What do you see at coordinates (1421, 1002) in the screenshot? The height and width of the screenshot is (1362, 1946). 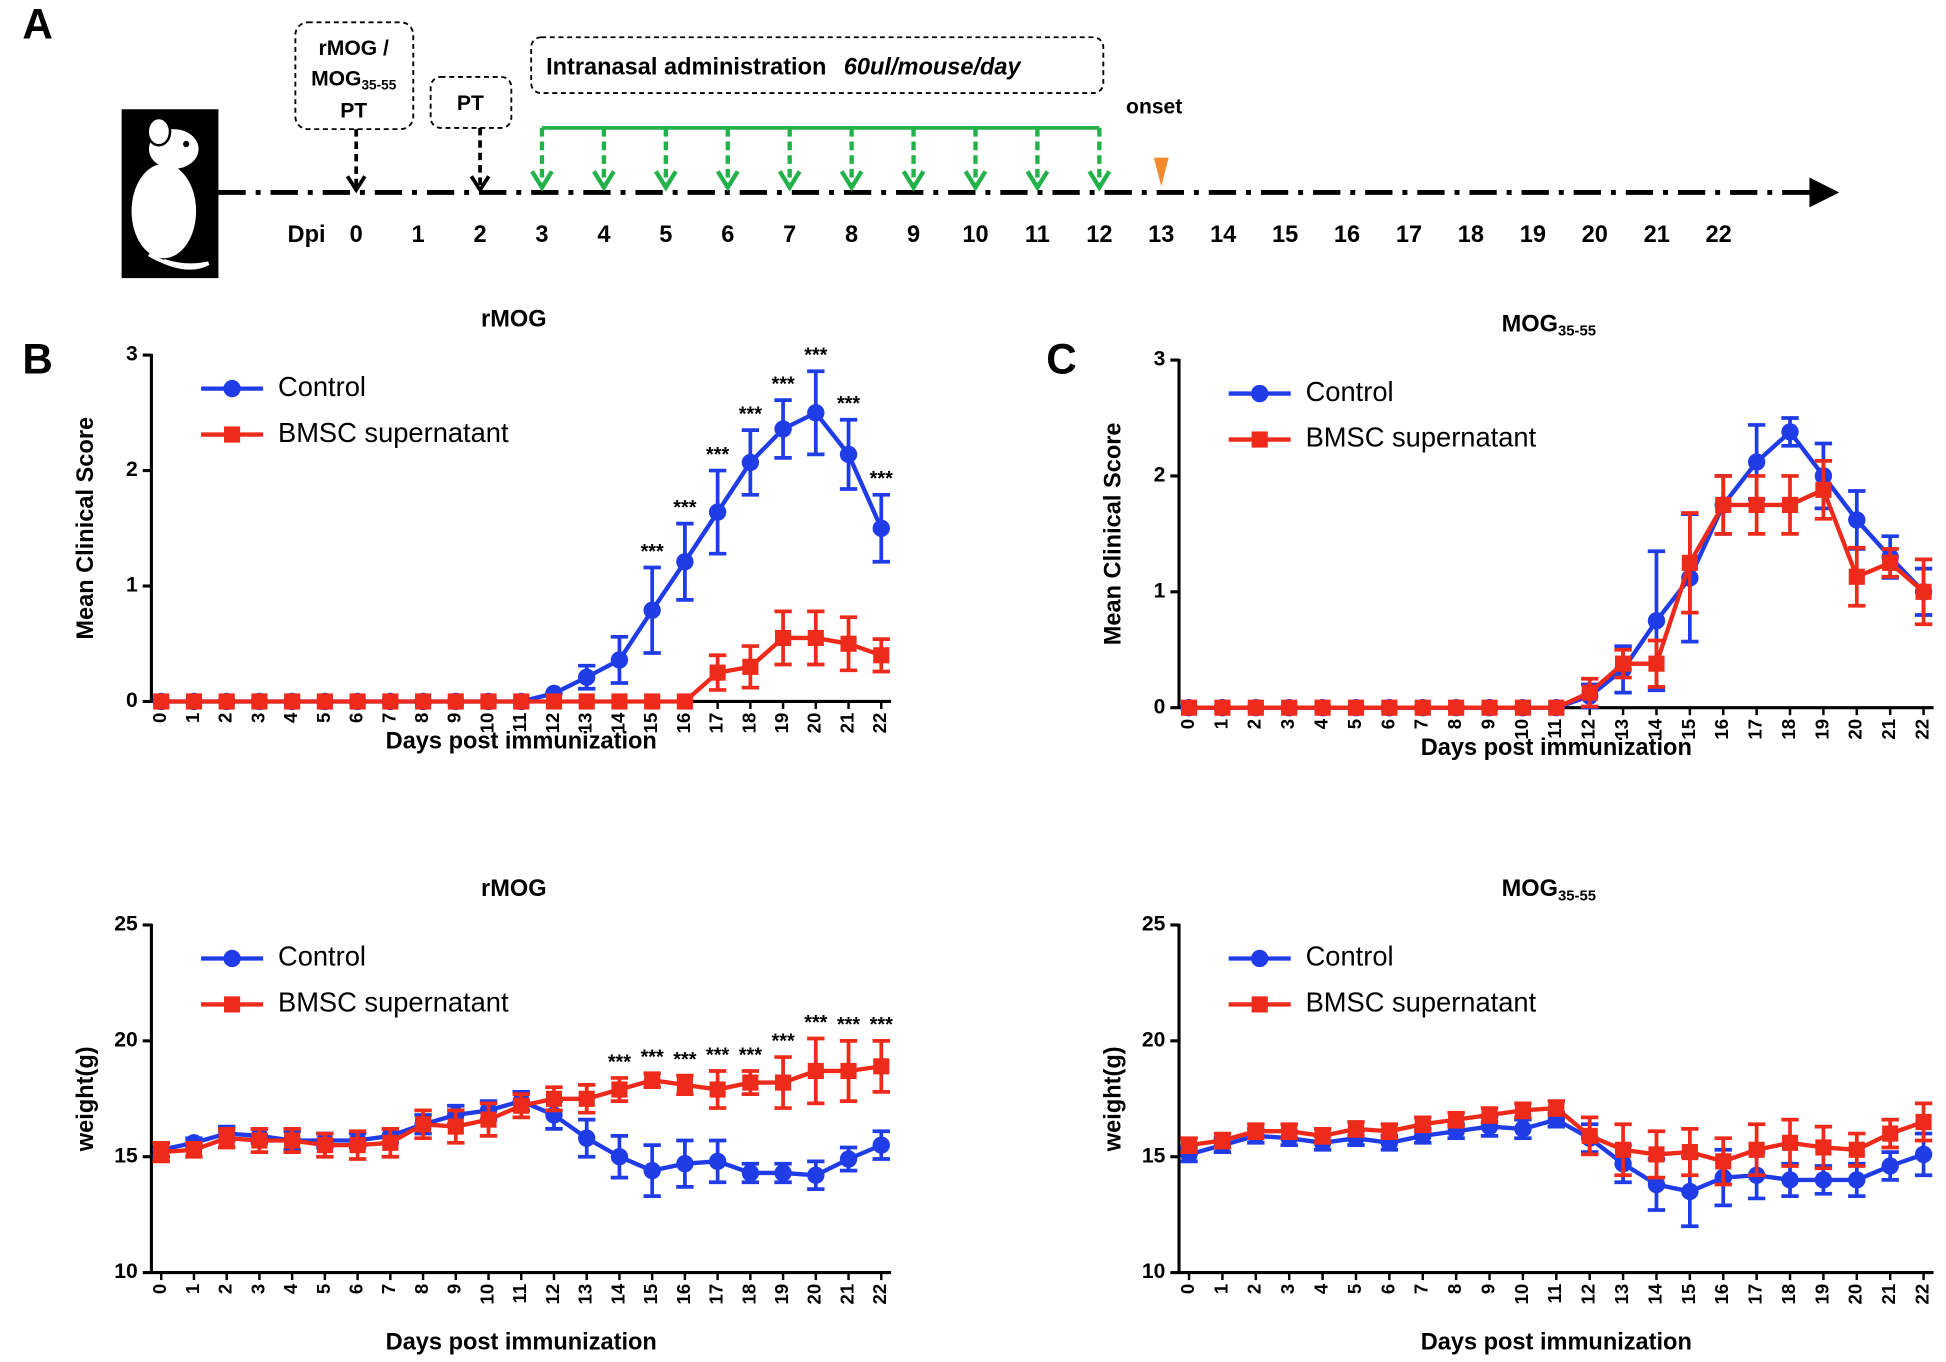 I see `legend-label: BMSC supernatant` at bounding box center [1421, 1002].